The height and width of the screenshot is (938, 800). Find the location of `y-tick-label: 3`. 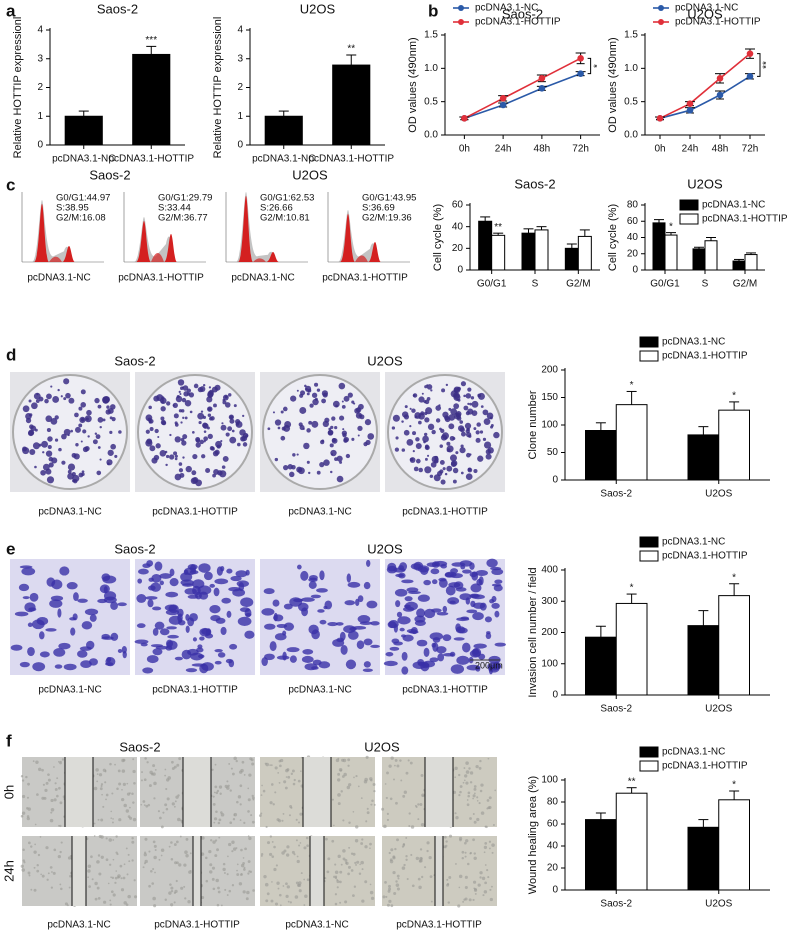

y-tick-label: 3 is located at coordinates (40, 58).